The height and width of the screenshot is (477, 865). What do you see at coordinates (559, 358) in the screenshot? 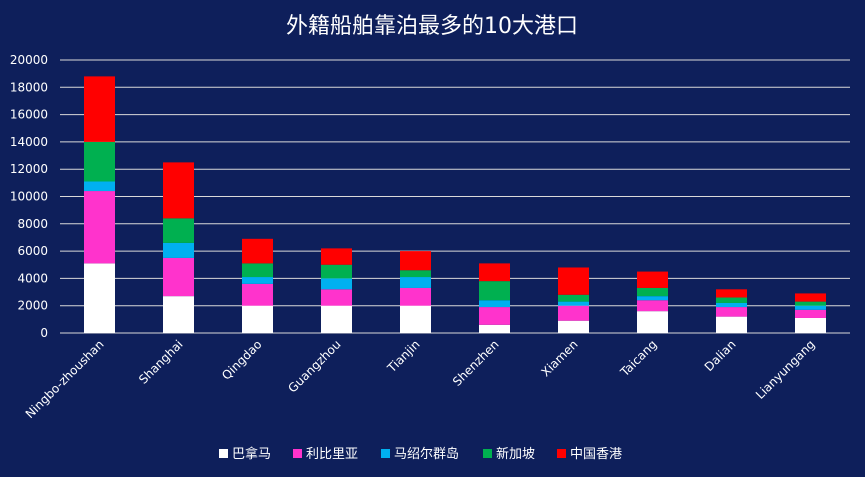
I see `x-tick-label: Xiamen` at bounding box center [559, 358].